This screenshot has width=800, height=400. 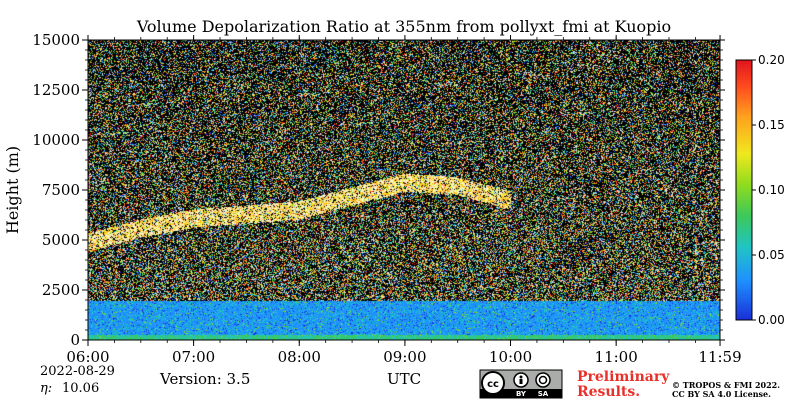 What do you see at coordinates (299, 357) in the screenshot?
I see `x-tick-label: 08:00` at bounding box center [299, 357].